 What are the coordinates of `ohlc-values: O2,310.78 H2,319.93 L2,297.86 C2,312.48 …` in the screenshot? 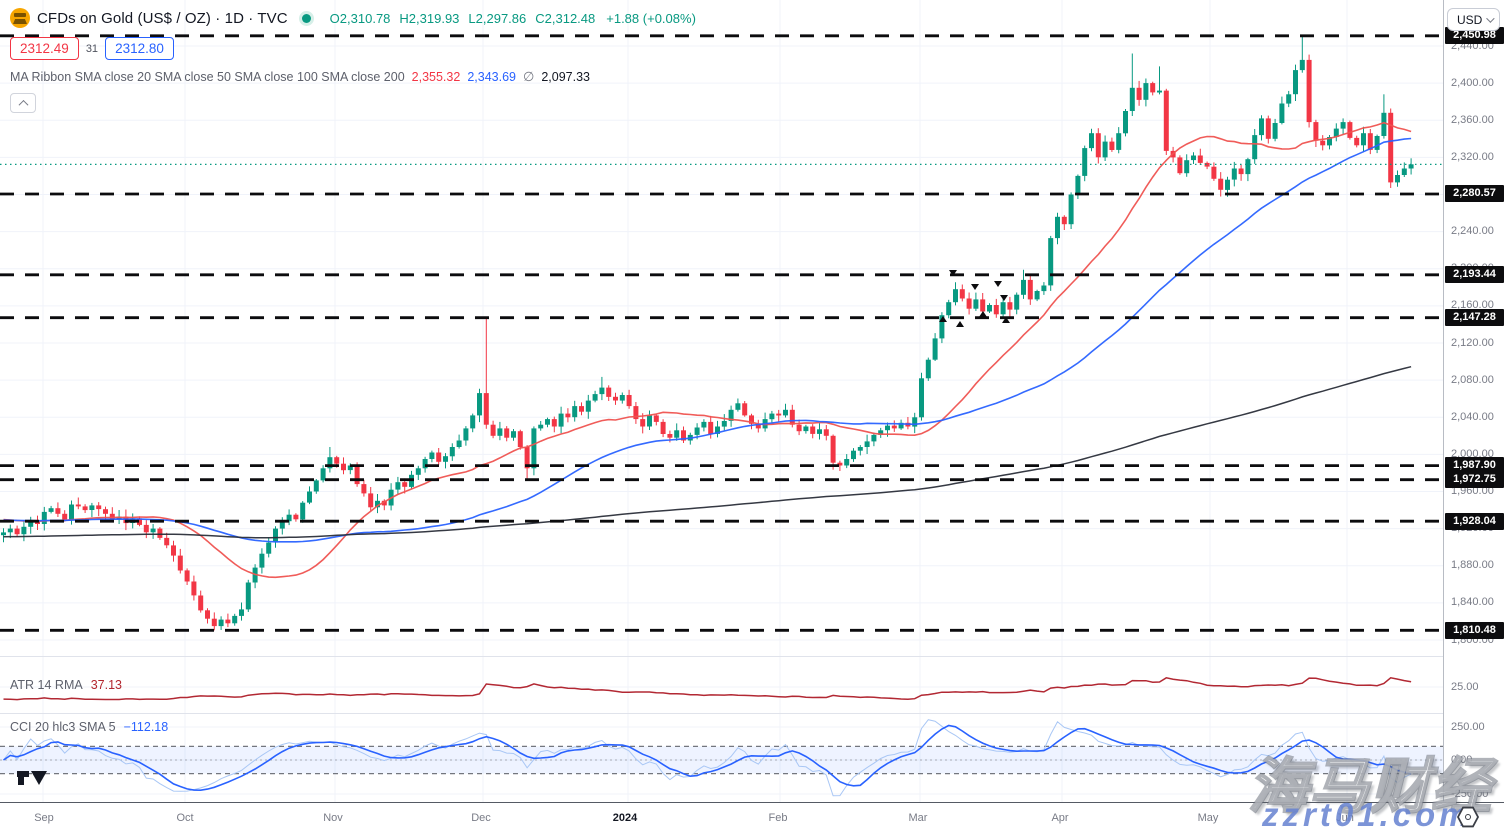 It's located at (512, 18).